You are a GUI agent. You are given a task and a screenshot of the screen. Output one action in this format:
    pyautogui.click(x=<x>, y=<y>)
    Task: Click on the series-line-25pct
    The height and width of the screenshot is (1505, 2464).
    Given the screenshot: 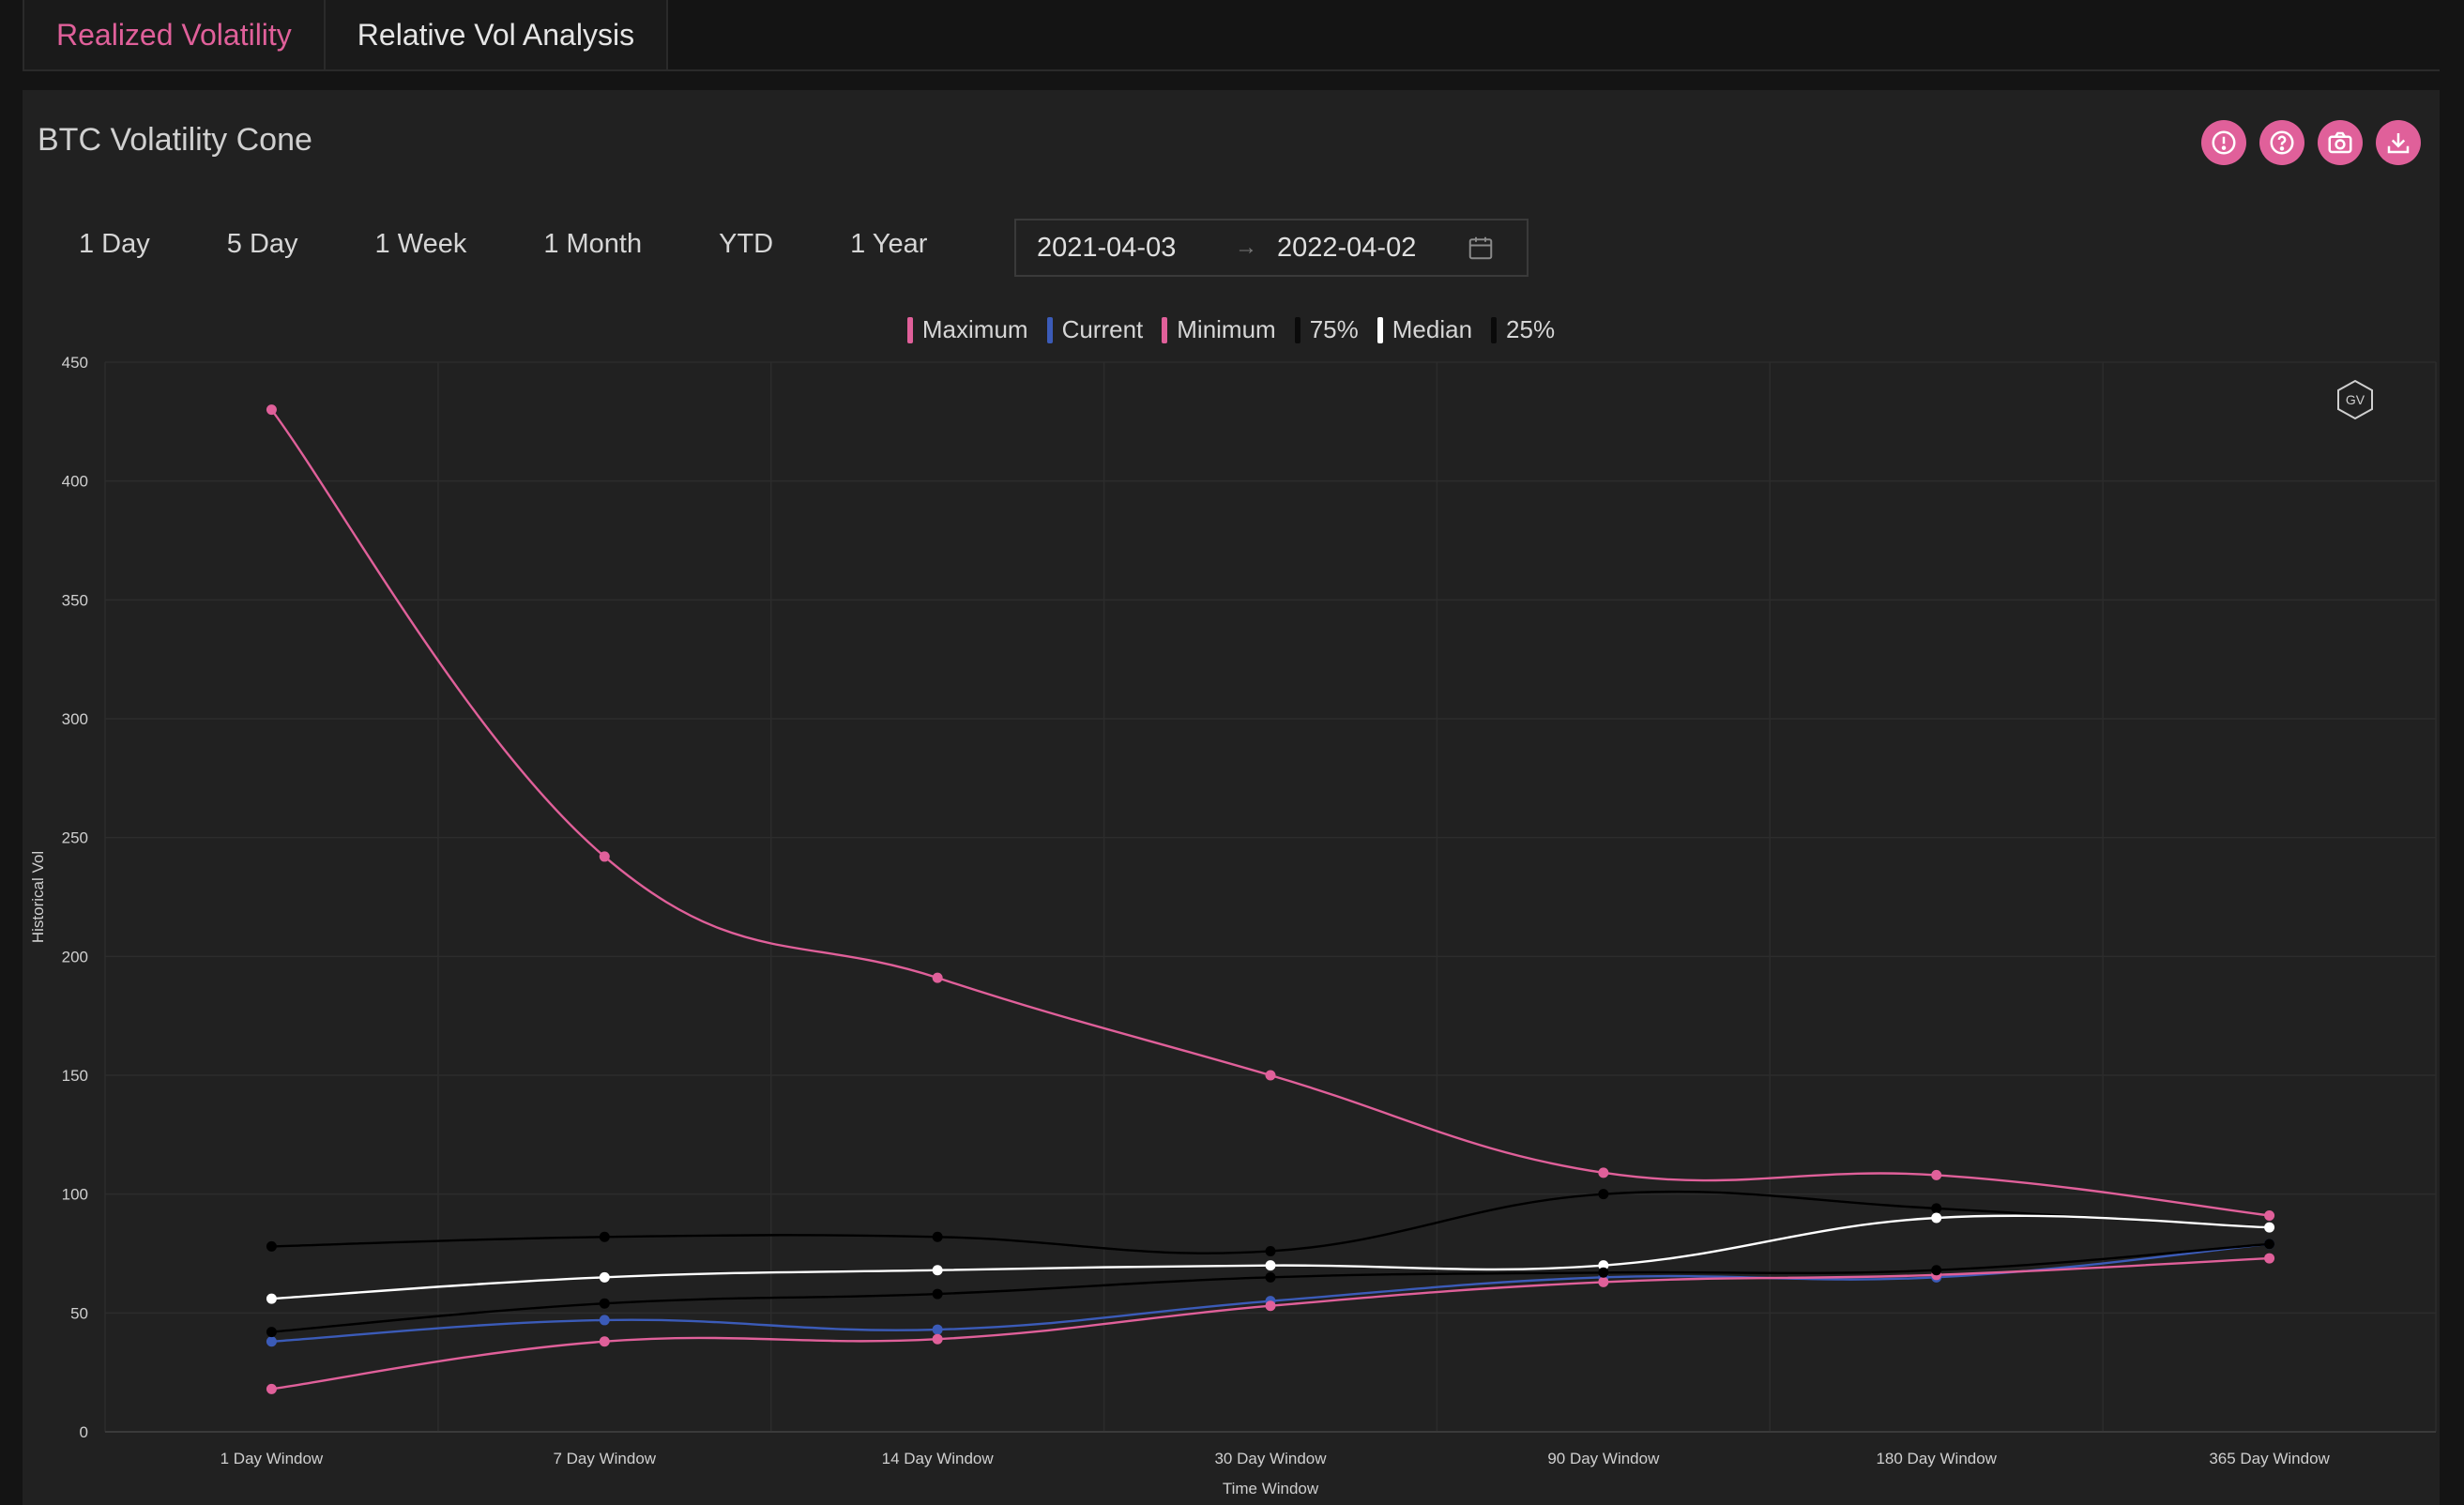 What is the action you would take?
    pyautogui.click(x=1270, y=1287)
    